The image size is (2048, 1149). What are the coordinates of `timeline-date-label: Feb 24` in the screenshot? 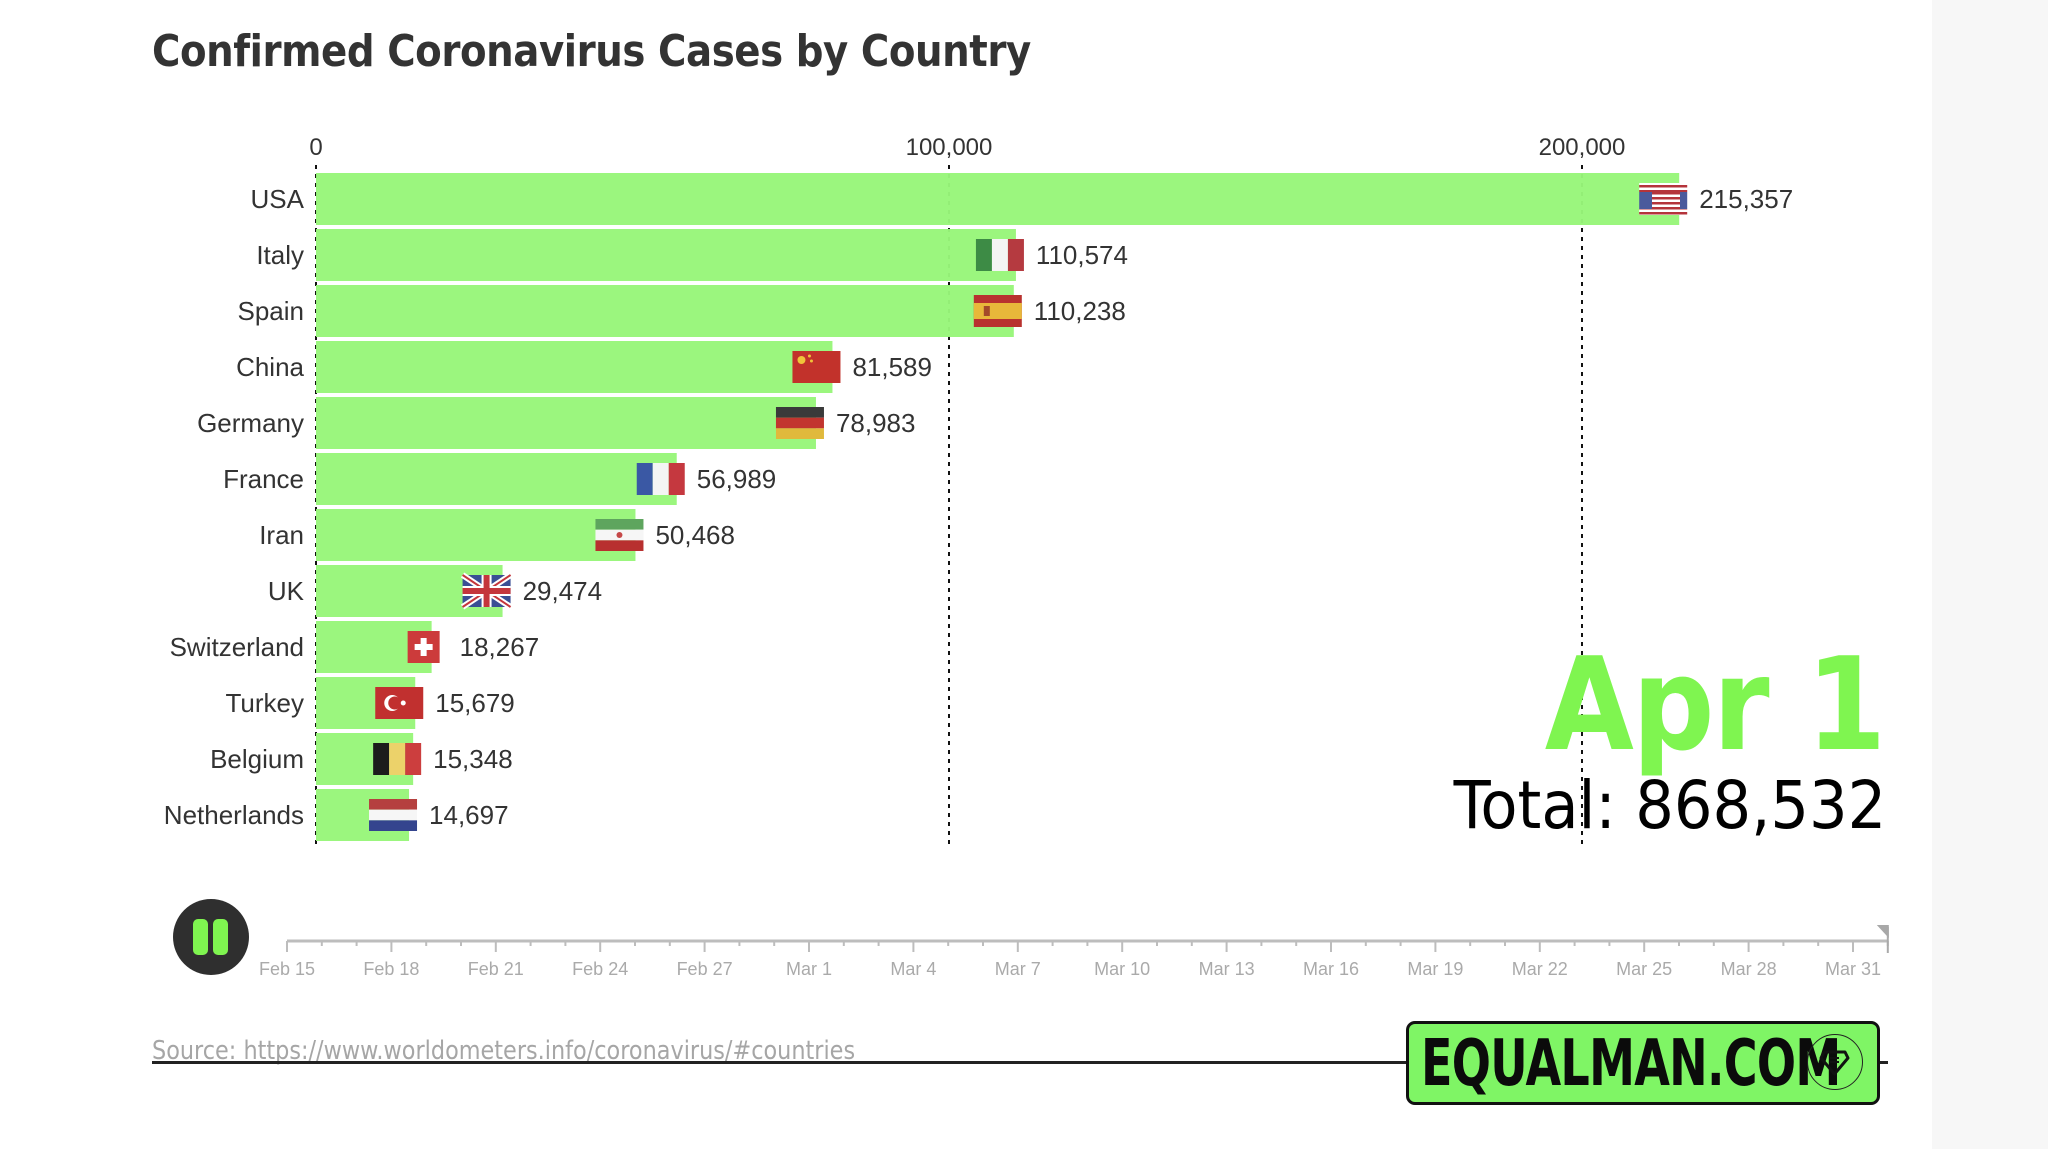 It's located at (600, 969).